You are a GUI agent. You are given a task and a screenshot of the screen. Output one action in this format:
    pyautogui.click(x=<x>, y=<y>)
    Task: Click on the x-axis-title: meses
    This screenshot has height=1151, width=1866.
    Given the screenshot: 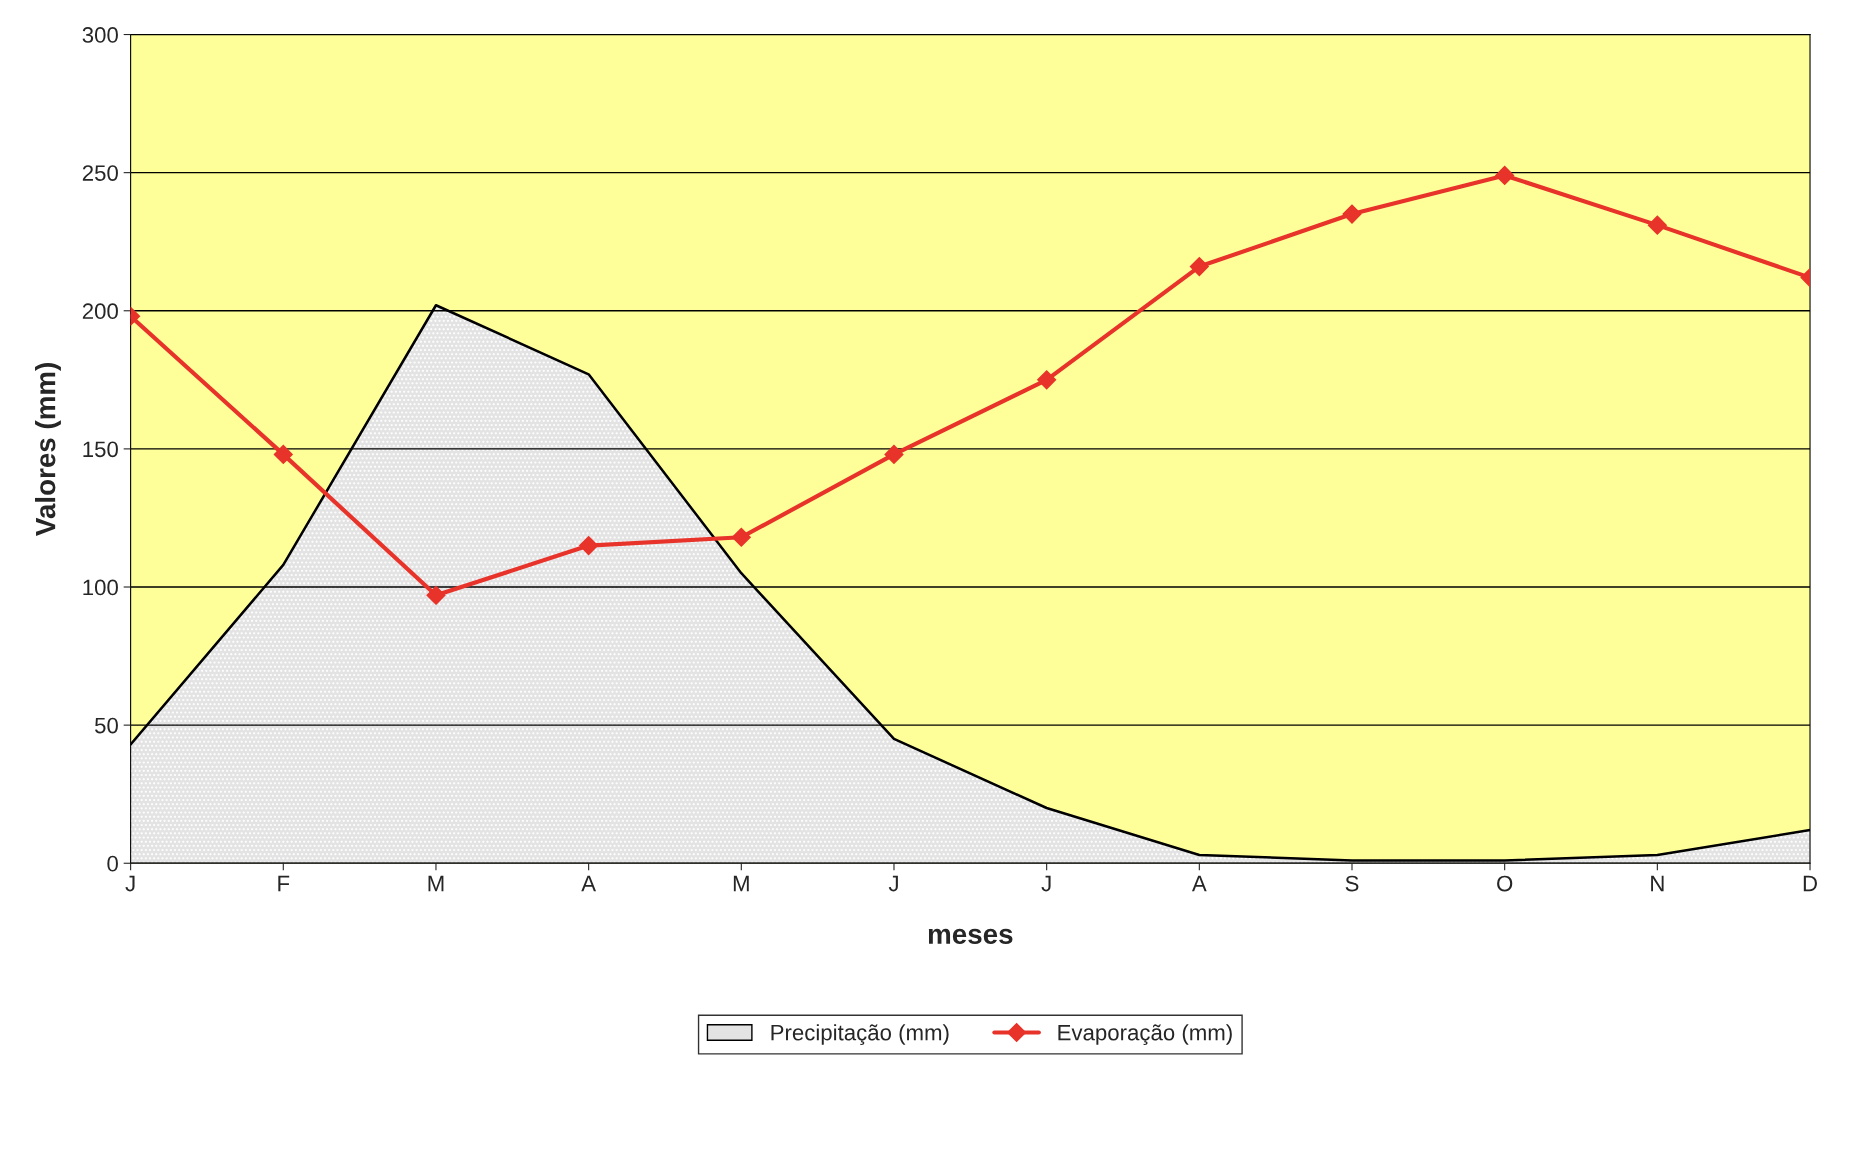 What is the action you would take?
    pyautogui.click(x=970, y=936)
    